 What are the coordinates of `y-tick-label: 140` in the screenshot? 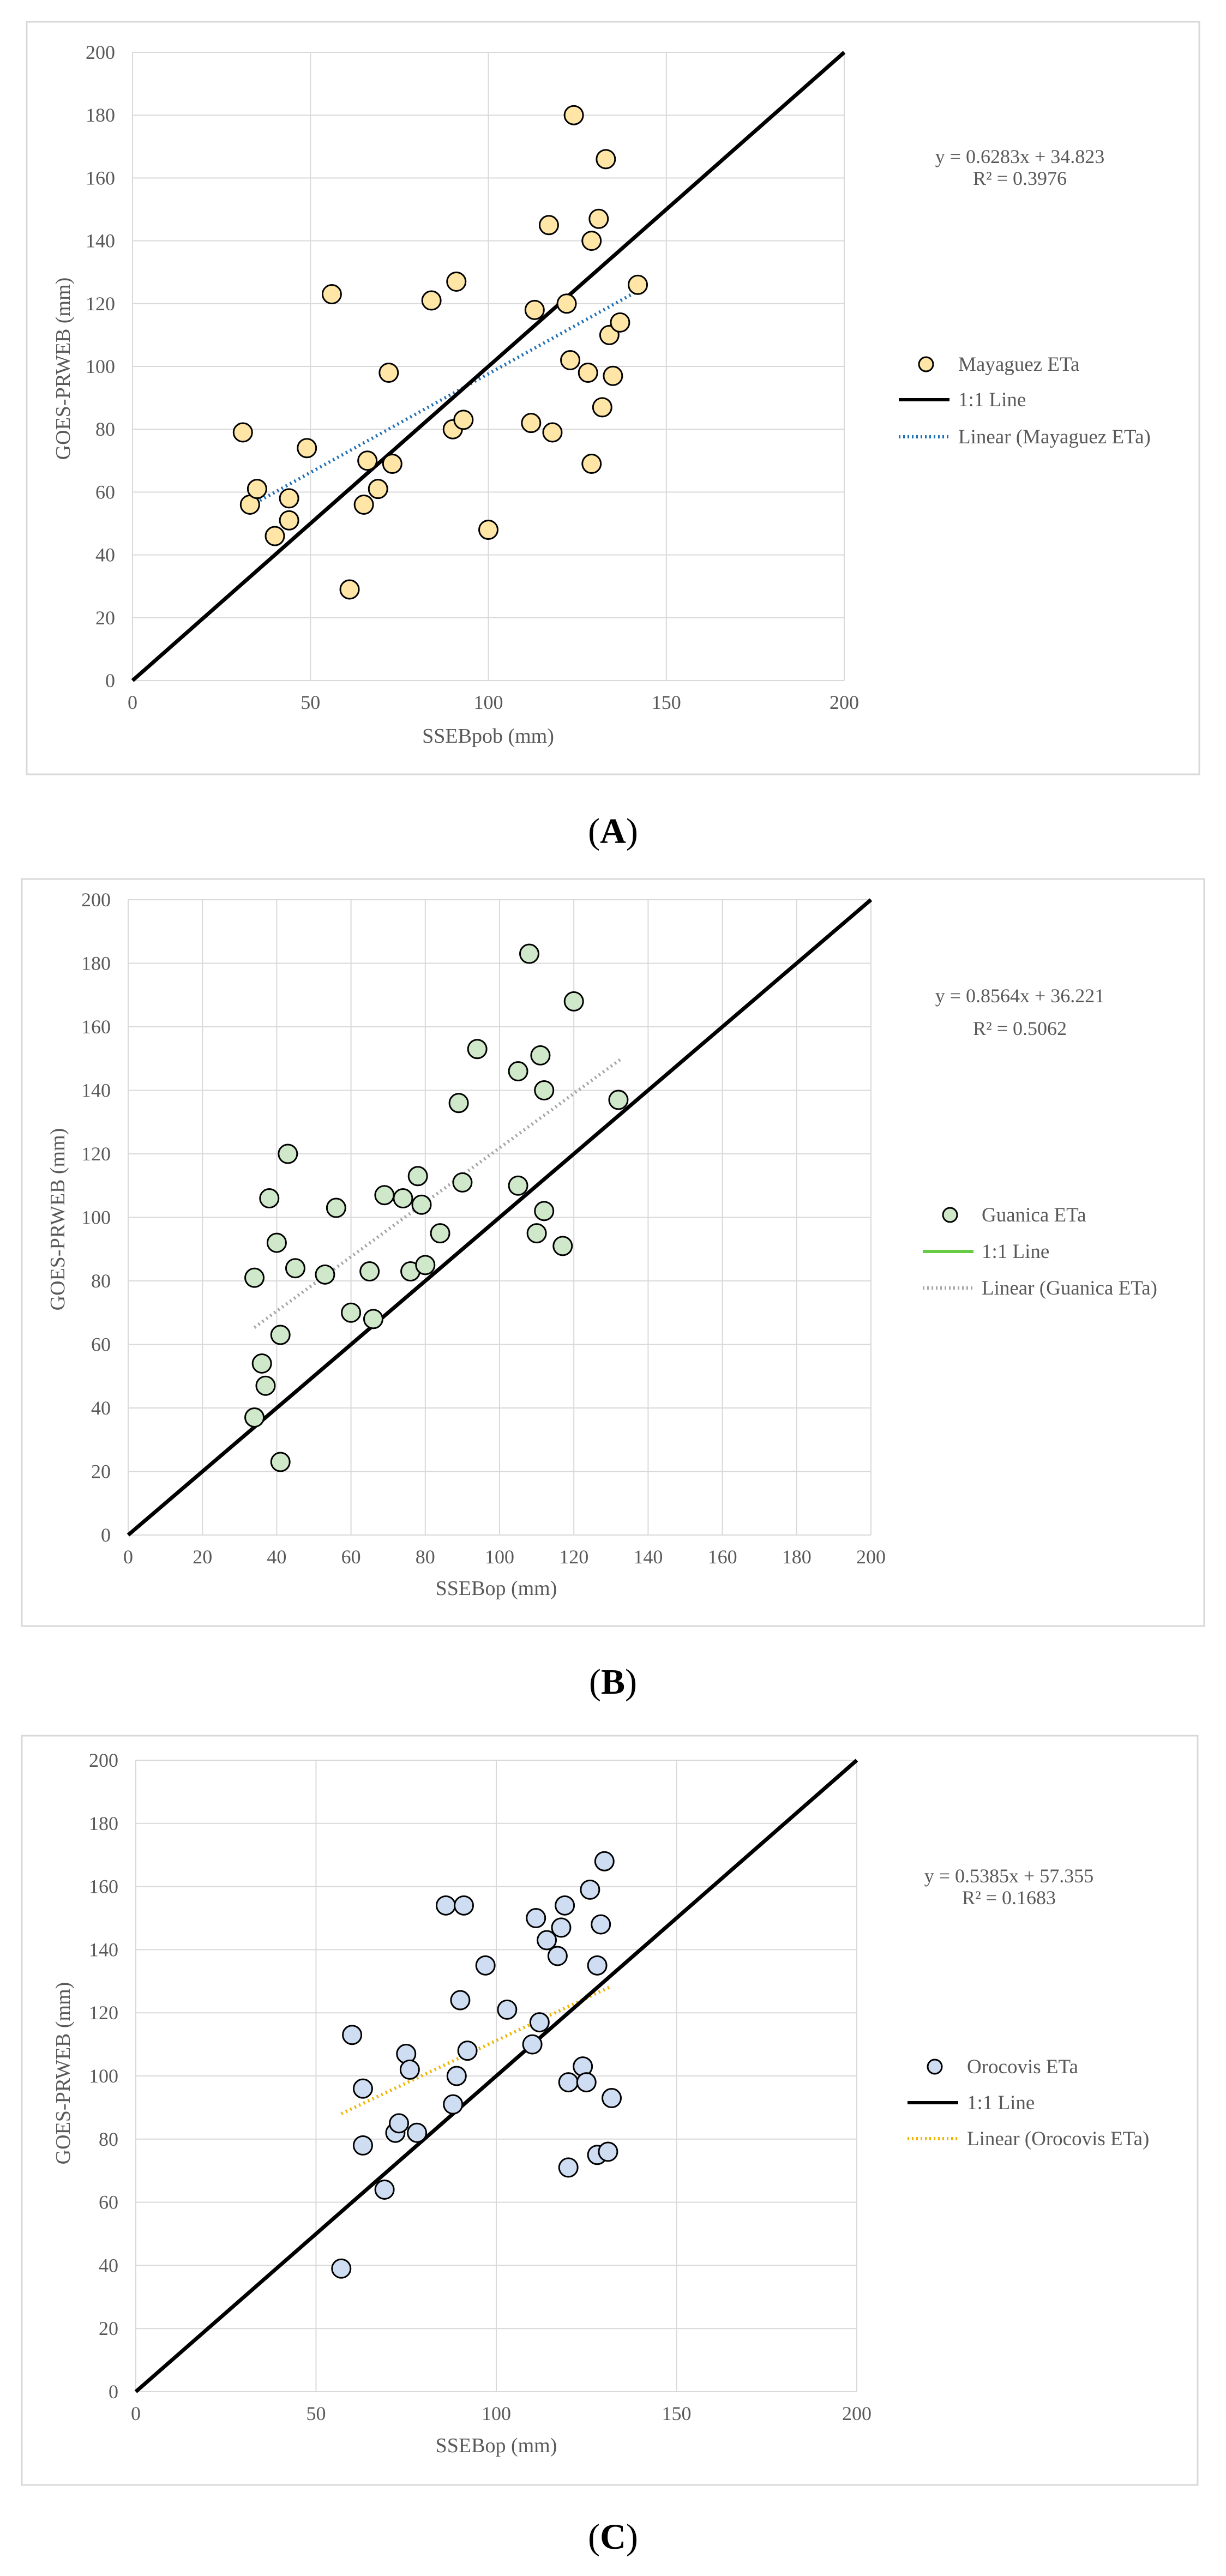 It's located at (104, 1949).